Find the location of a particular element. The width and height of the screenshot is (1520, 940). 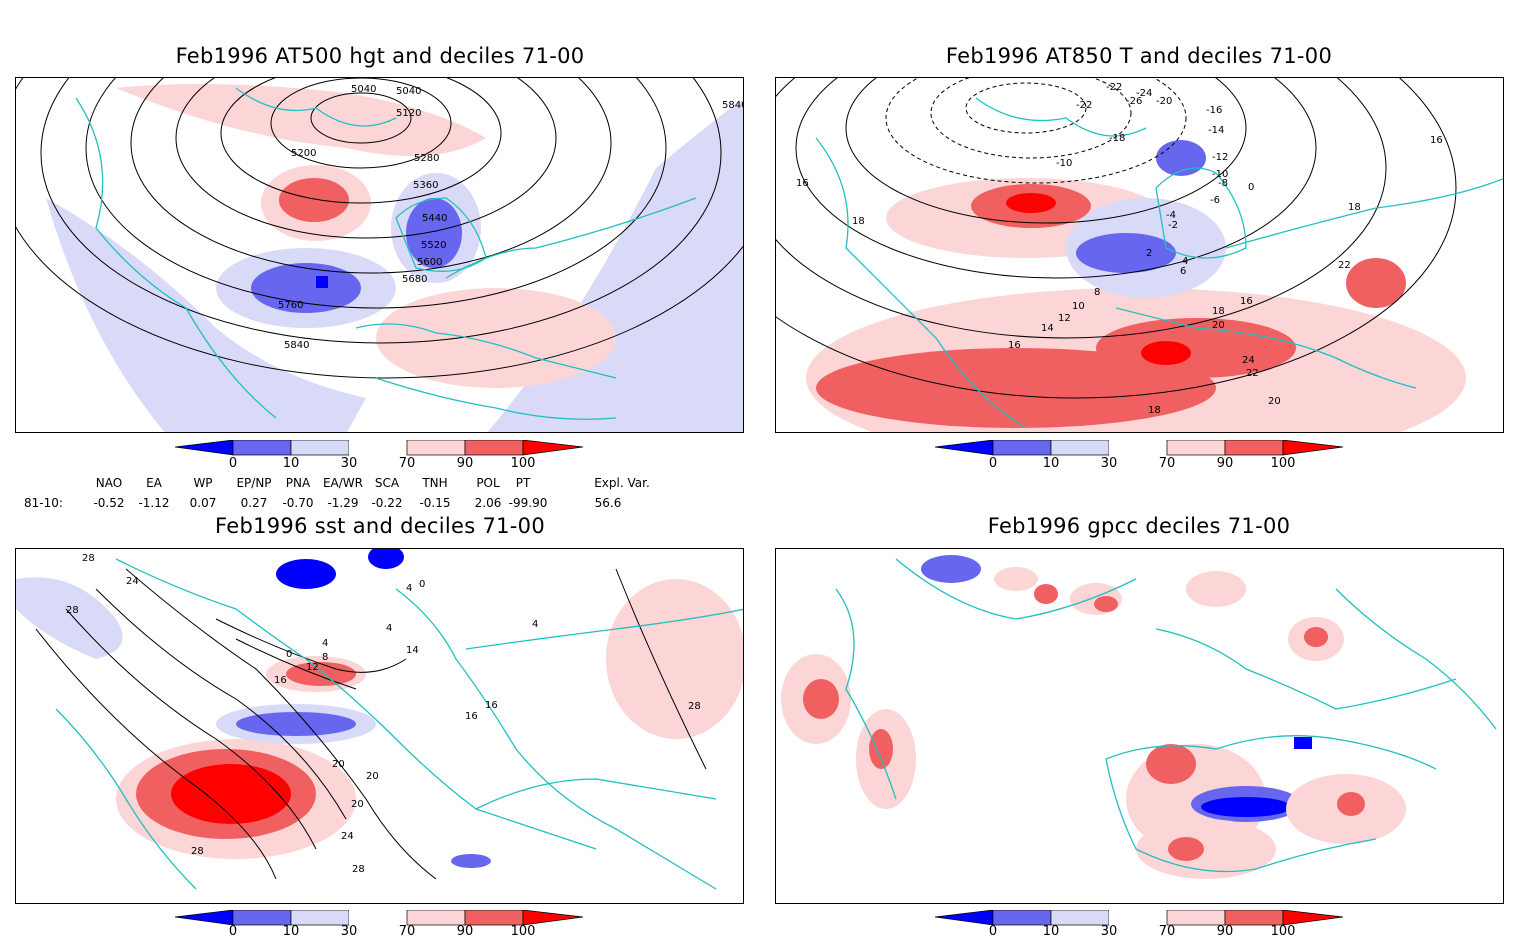

deciles-mid-red-center is located at coordinates (314, 200).